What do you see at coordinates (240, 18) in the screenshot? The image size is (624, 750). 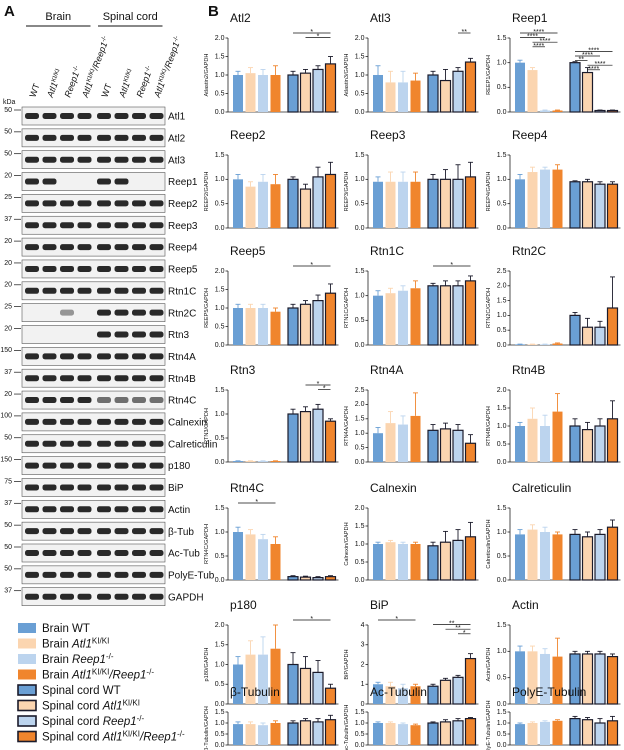 I see `chart-title: Atl2` at bounding box center [240, 18].